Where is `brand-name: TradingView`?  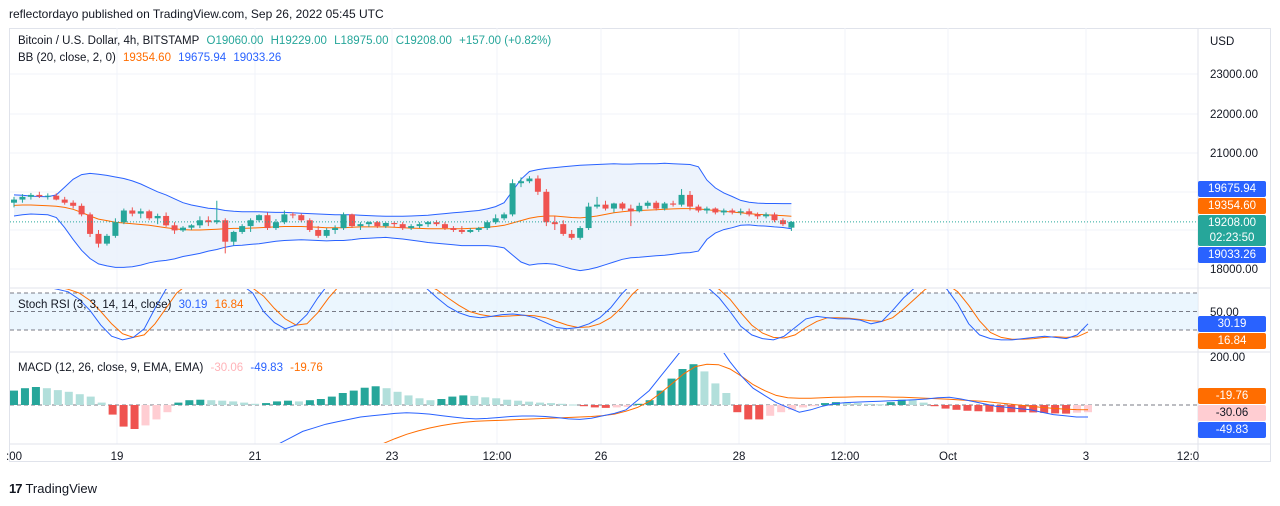 brand-name: TradingView is located at coordinates (61, 488).